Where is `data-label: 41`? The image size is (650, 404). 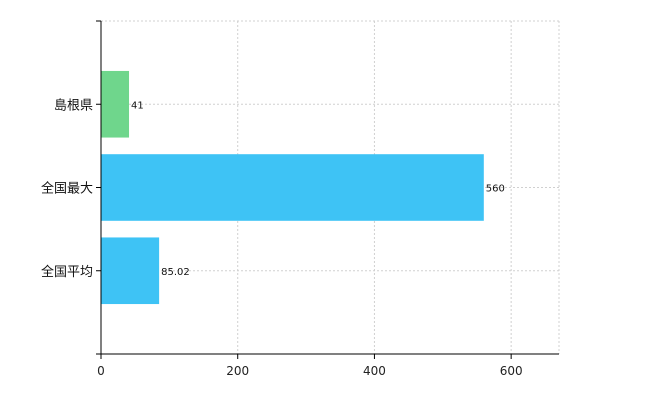
data-label: 41 is located at coordinates (137, 105).